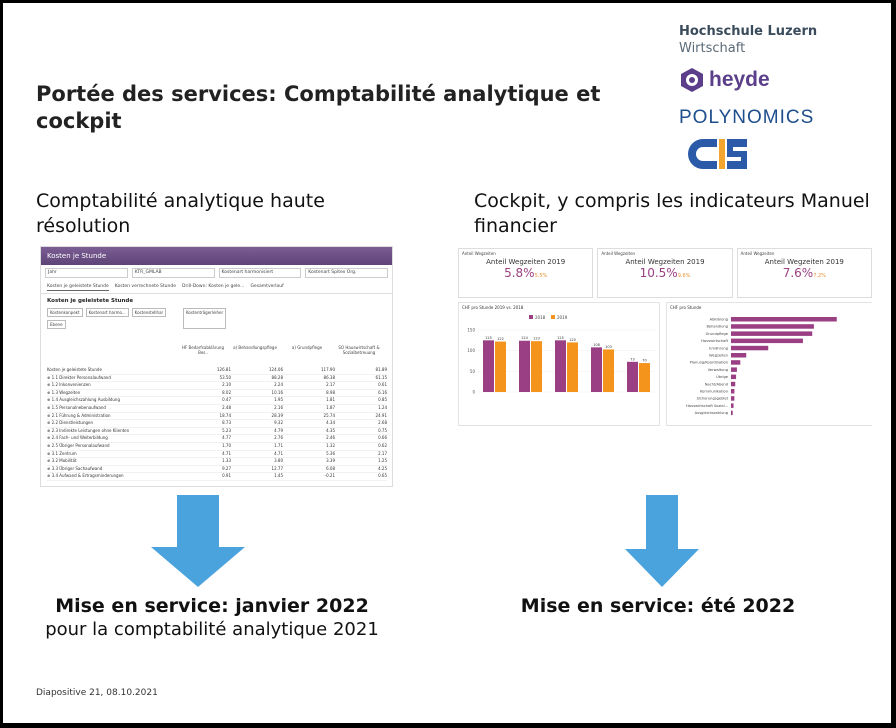 The image size is (896, 728). Describe the element at coordinates (381, 415) in the screenshot. I see `cell-value: 24.91` at that location.